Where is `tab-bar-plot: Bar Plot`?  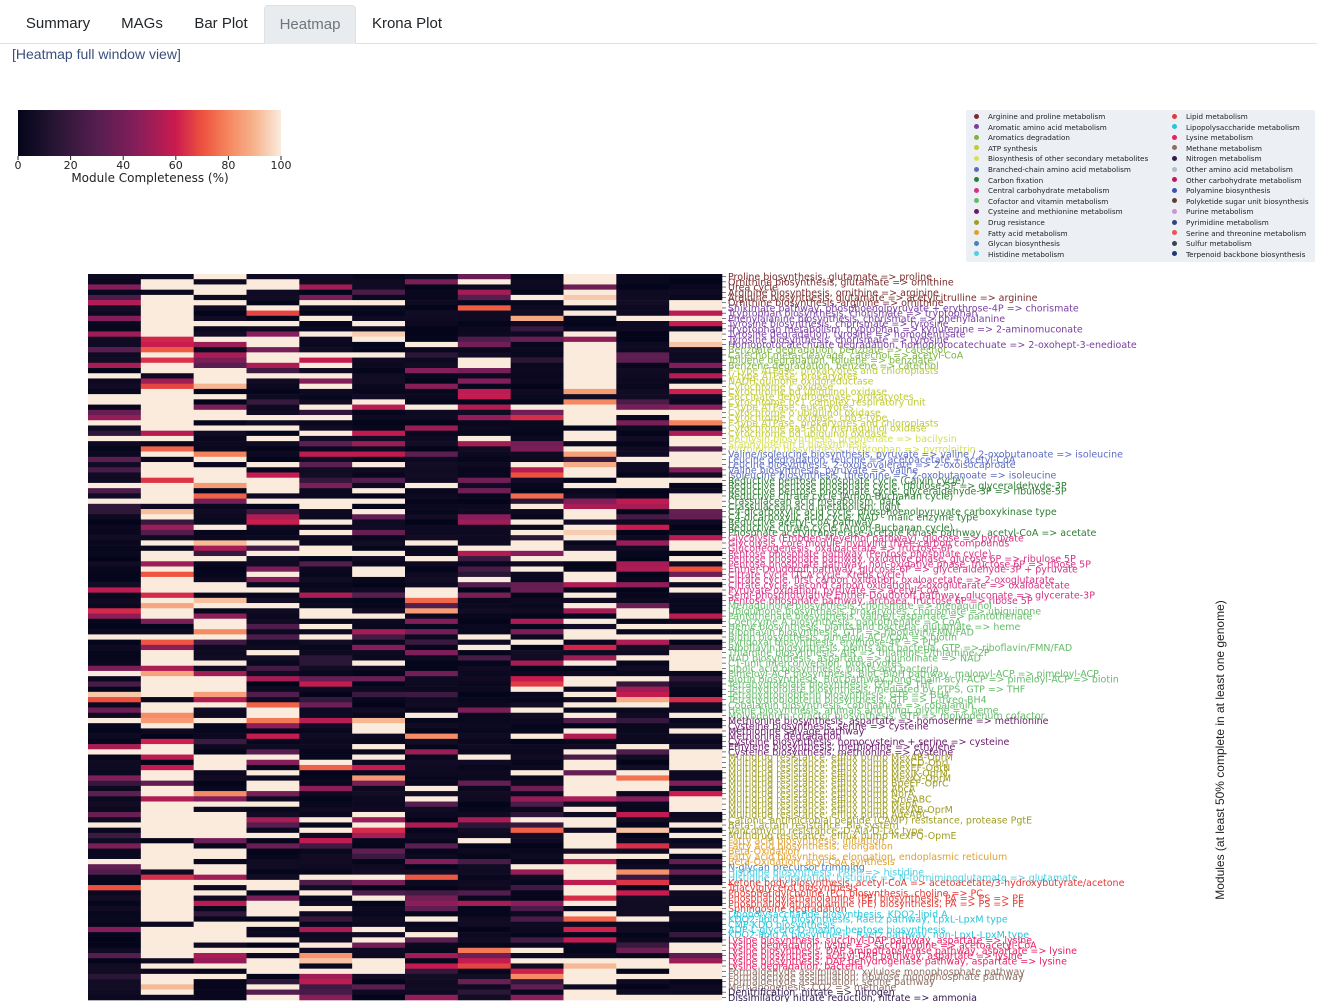
tab-bar-plot: Bar Plot is located at coordinates (221, 23).